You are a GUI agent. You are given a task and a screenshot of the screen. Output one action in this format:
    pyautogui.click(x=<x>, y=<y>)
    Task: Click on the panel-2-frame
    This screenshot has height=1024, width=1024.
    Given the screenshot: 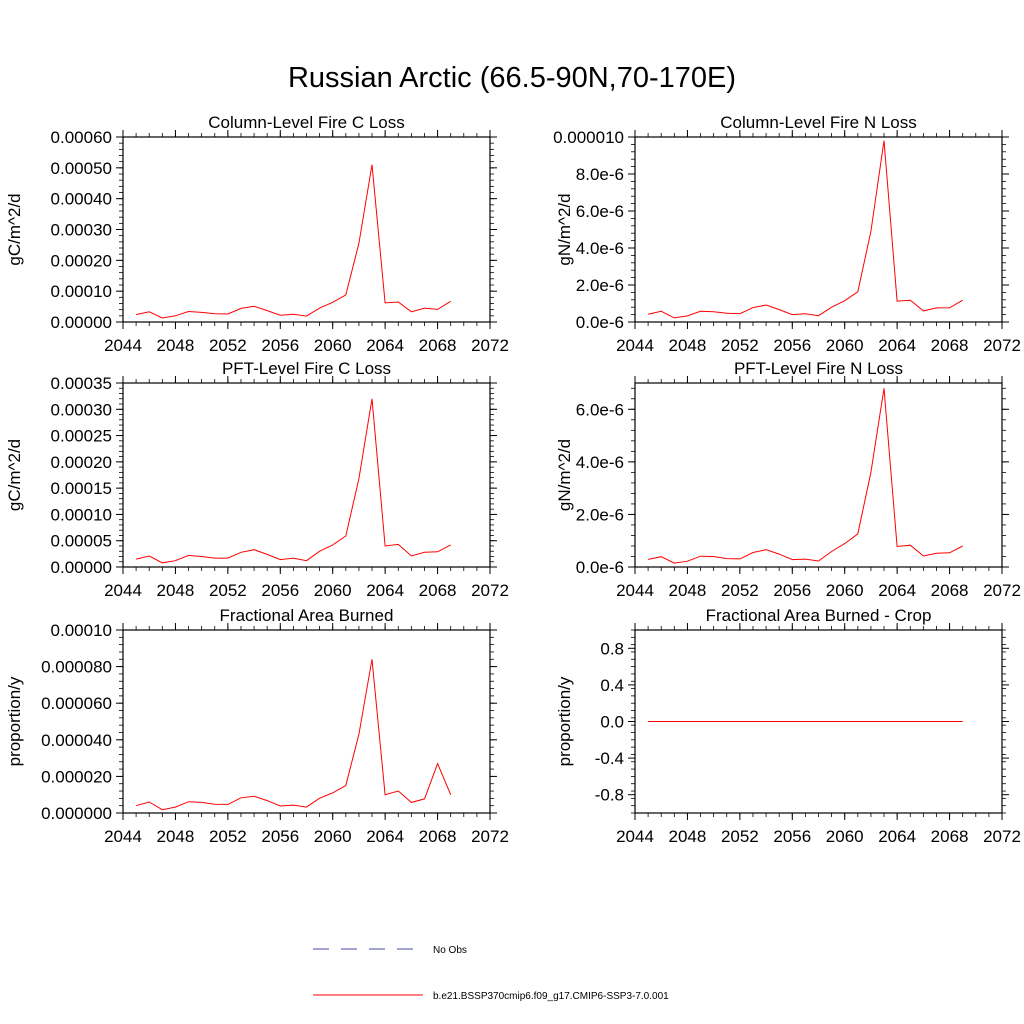 What is the action you would take?
    pyautogui.click(x=818, y=229)
    